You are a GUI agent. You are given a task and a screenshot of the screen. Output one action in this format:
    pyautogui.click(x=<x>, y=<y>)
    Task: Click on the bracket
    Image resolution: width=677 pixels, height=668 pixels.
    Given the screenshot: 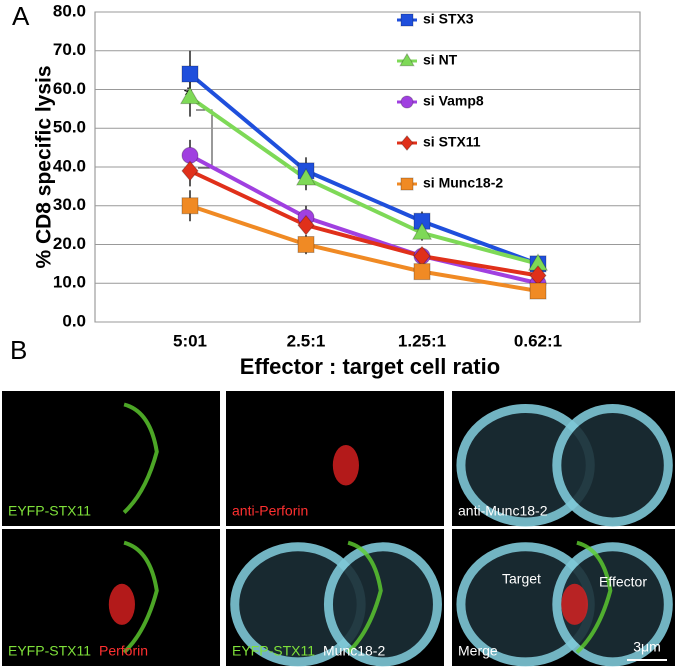 What is the action you would take?
    pyautogui.click(x=204, y=139)
    